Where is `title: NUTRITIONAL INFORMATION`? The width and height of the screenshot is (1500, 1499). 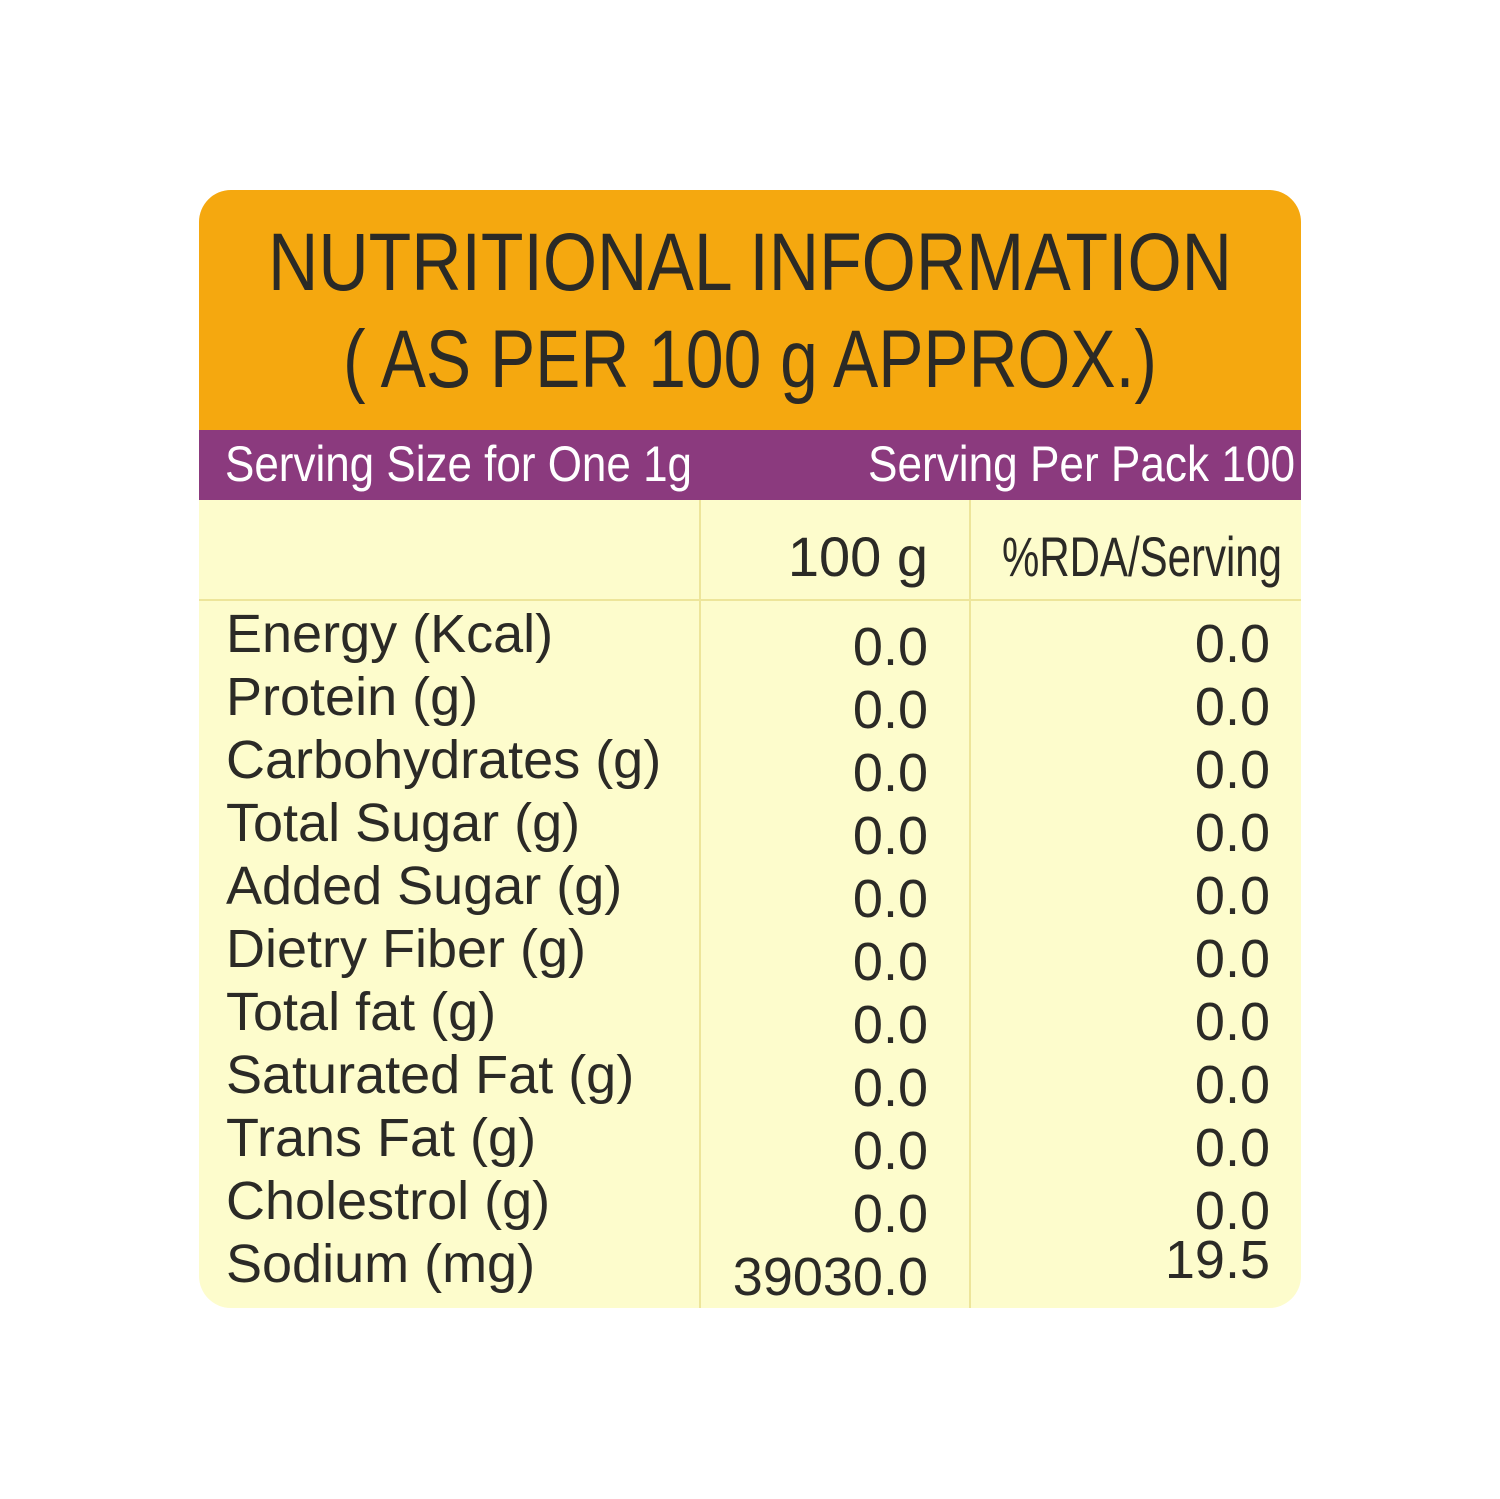
title: NUTRITIONAL INFORMATION is located at coordinates (750, 262).